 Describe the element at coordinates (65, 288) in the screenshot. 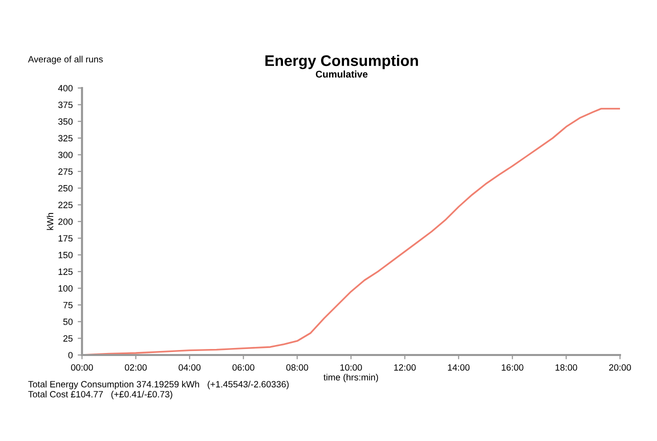

I see `y-tick-label: 100` at that location.